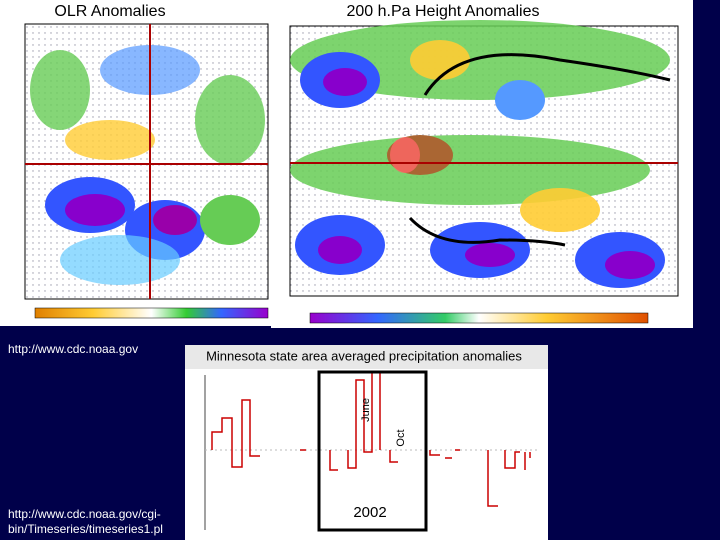 The width and height of the screenshot is (720, 540). What do you see at coordinates (442, 11) in the screenshot?
I see `map-title: 200 h.Pa Height Anomalies` at bounding box center [442, 11].